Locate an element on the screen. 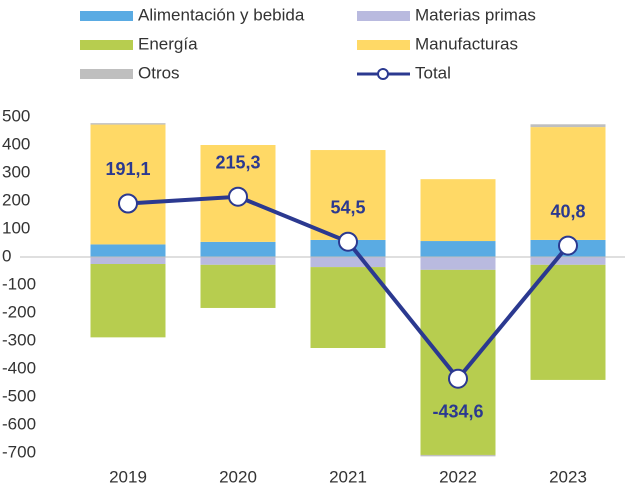  legend-label: Materias primas is located at coordinates (475, 14).